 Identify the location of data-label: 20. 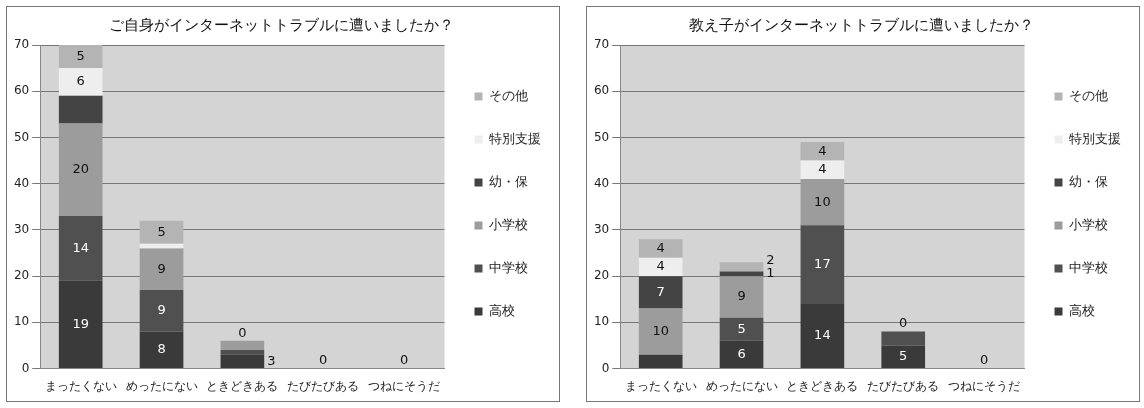
(80, 169).